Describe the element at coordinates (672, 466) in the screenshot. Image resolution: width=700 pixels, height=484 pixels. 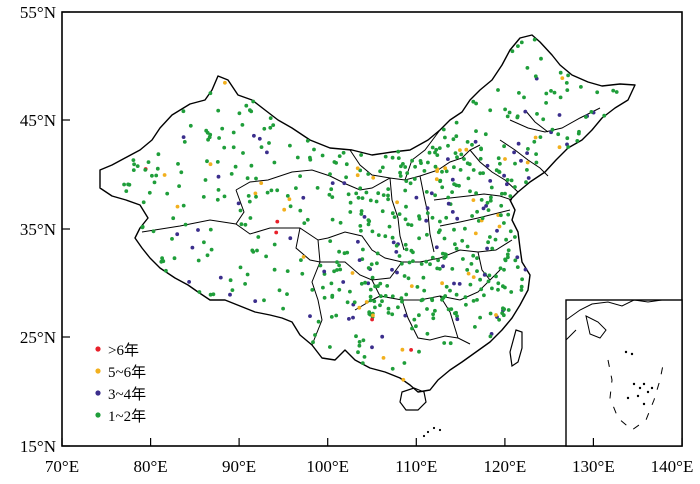
I see `lon-tick-label: 140°E` at that location.